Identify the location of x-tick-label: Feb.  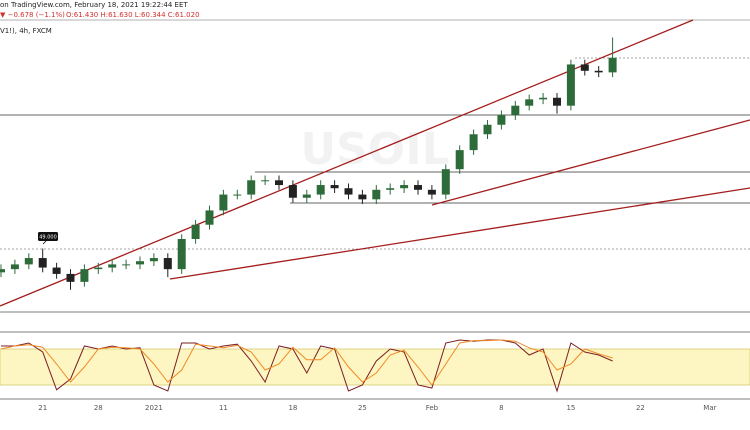
(432, 408).